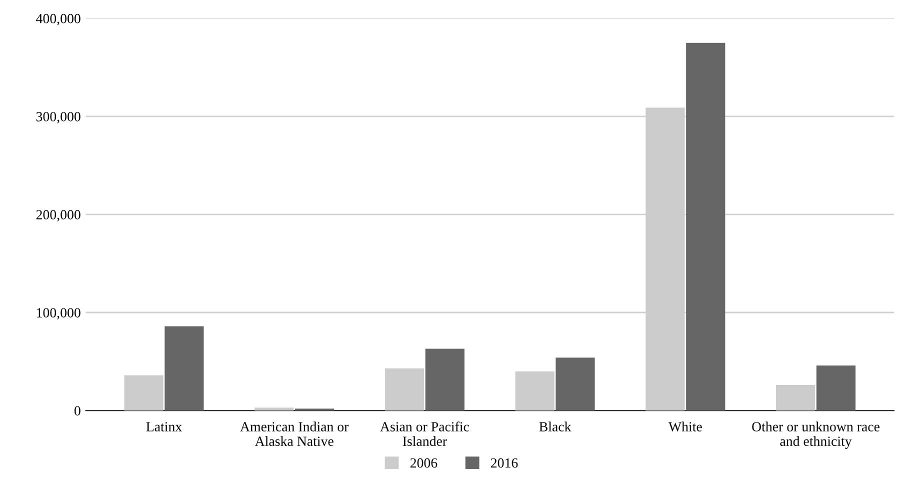  What do you see at coordinates (58, 20) in the screenshot?
I see `y-tick-label: 400,000` at bounding box center [58, 20].